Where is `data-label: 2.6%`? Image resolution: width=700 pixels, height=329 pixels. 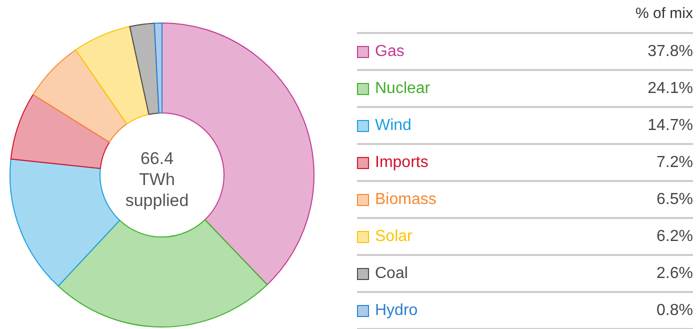
data-label: 2.6% is located at coordinates (674, 274).